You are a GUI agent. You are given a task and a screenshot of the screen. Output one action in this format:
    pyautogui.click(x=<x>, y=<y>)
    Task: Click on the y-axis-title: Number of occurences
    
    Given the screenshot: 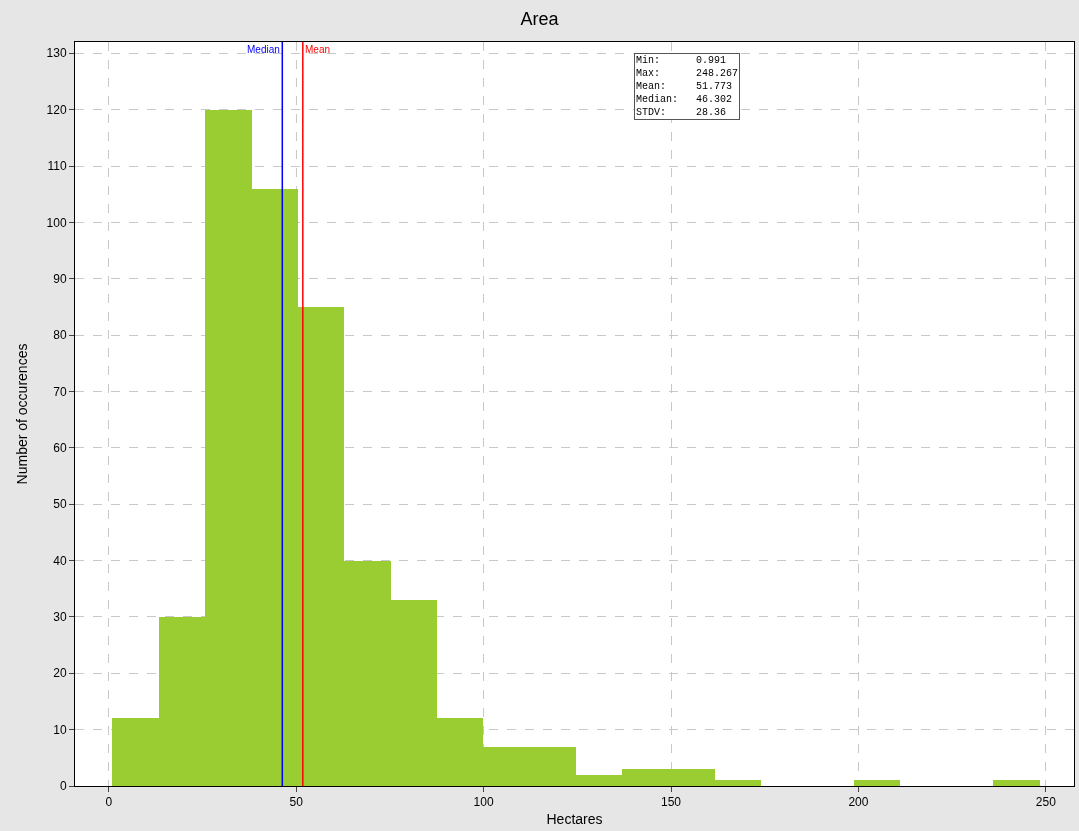 What is the action you would take?
    pyautogui.click(x=22, y=414)
    